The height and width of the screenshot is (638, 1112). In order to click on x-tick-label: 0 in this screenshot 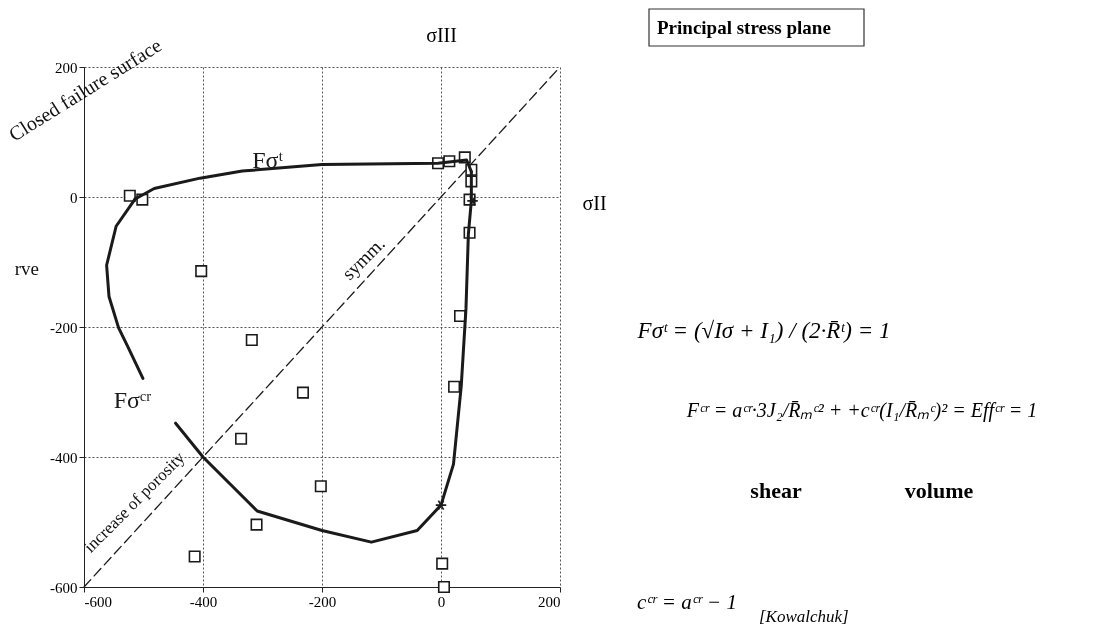, I will do `click(441, 601)`.